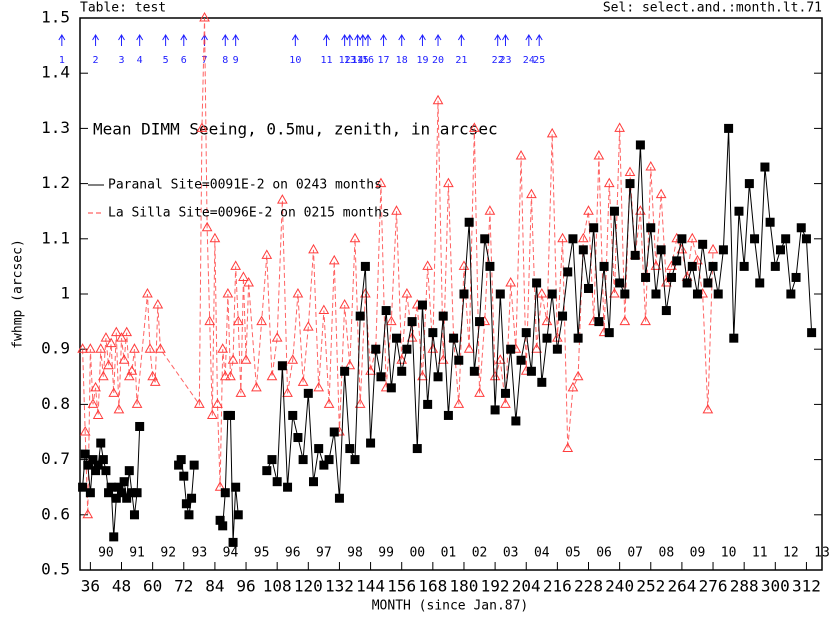 This screenshot has height=617, width=830. I want to click on event-label: 3, so click(121, 60).